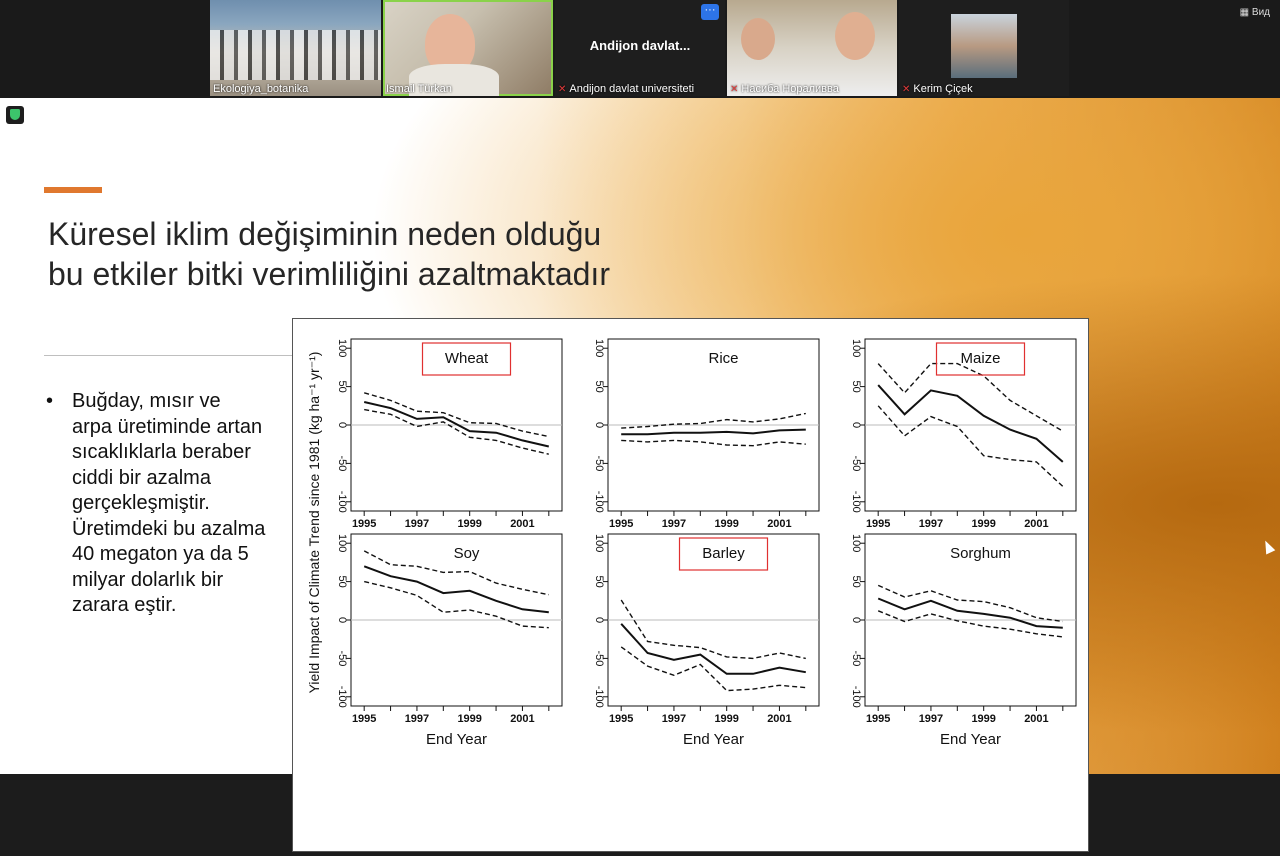  I want to click on lower-bound-line-rice, so click(713, 443).